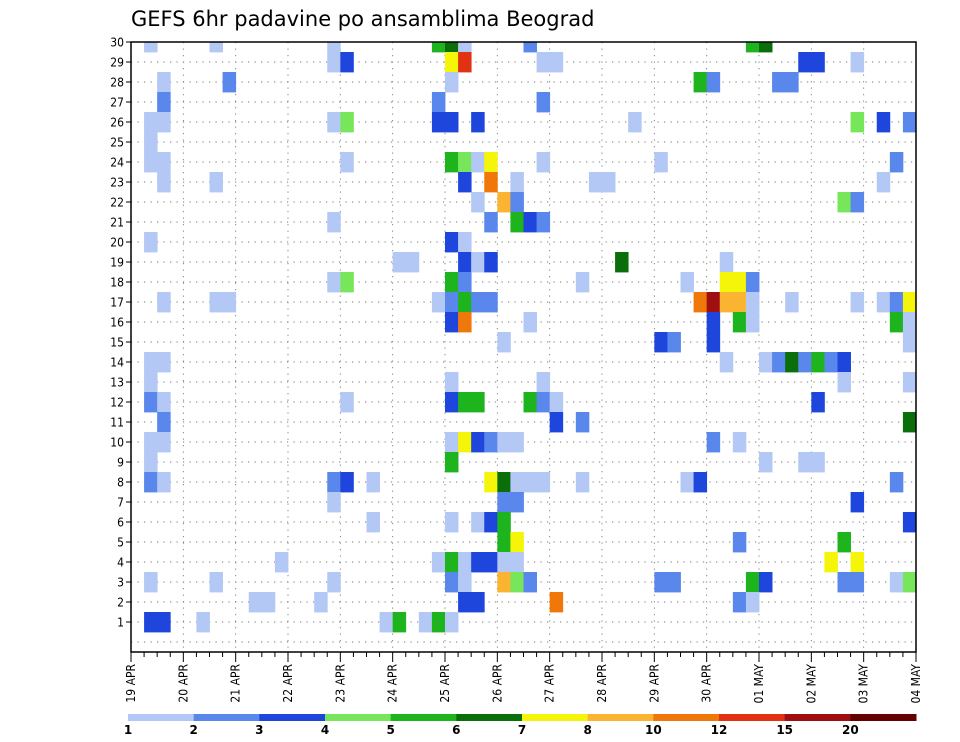 Image resolution: width=960 pixels, height=742 pixels. Describe the element at coordinates (117, 103) in the screenshot. I see `y-tick-label: 27` at that location.